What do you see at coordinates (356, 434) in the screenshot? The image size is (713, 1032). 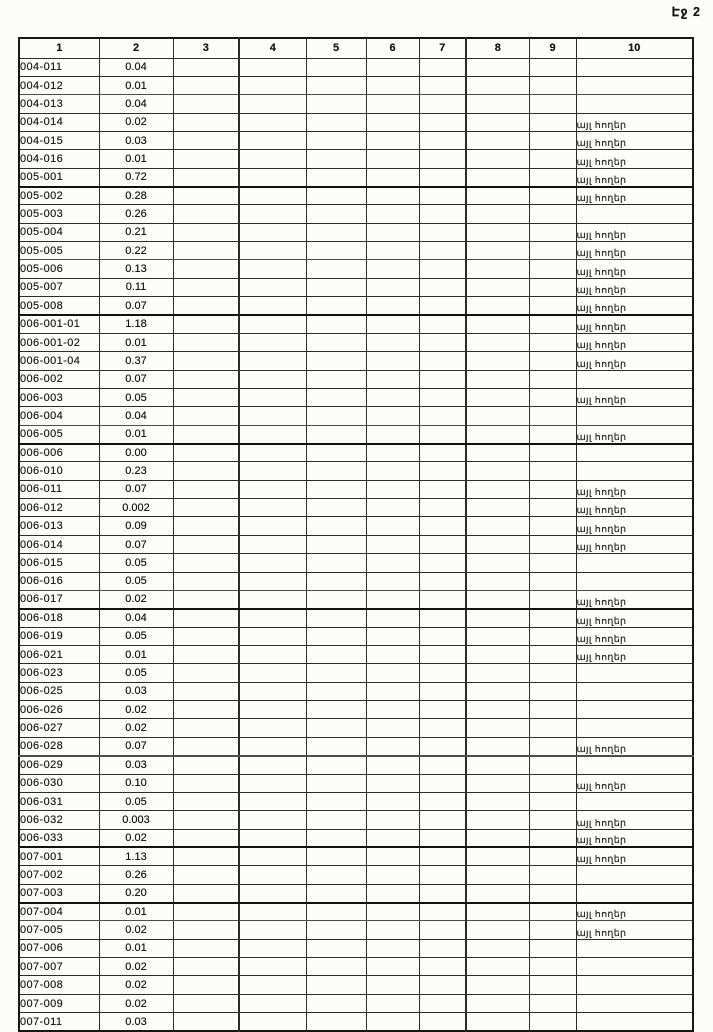 I see `table-row: 006-005 0.01 այլ հողեր` at bounding box center [356, 434].